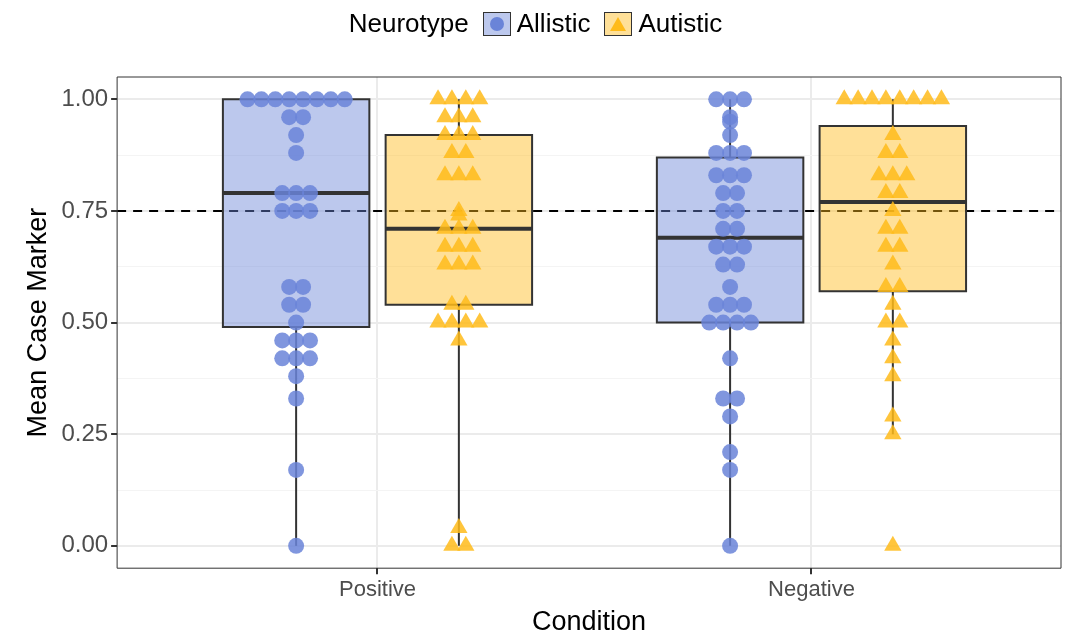 This screenshot has width=1071, height=643. Describe the element at coordinates (553, 23) in the screenshot. I see `legend-label: Allistic` at that location.